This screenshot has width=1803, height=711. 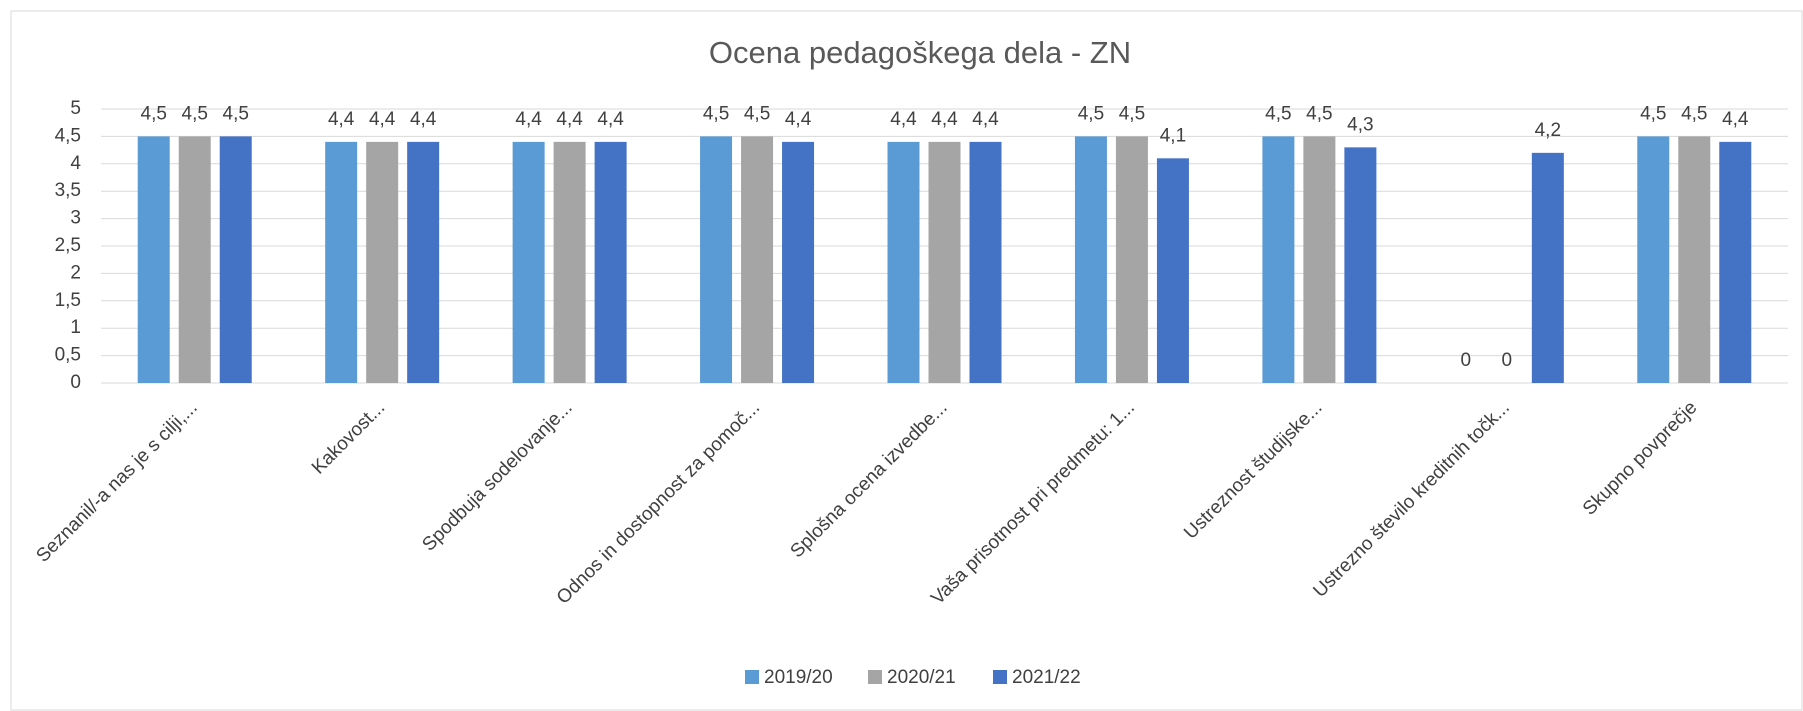 What do you see at coordinates (1360, 124) in the screenshot?
I see `value-label: 4,3` at bounding box center [1360, 124].